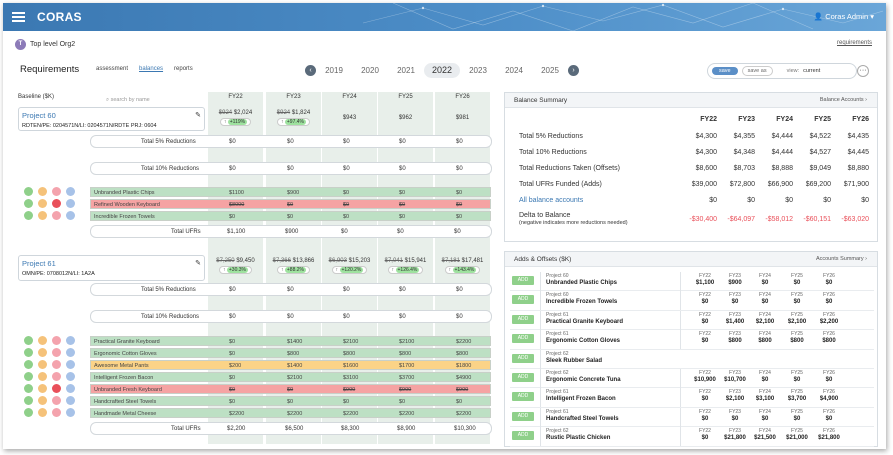 This screenshot has height=455, width=893. Describe the element at coordinates (573, 70) in the screenshot. I see `next-year-icon: ›` at that location.